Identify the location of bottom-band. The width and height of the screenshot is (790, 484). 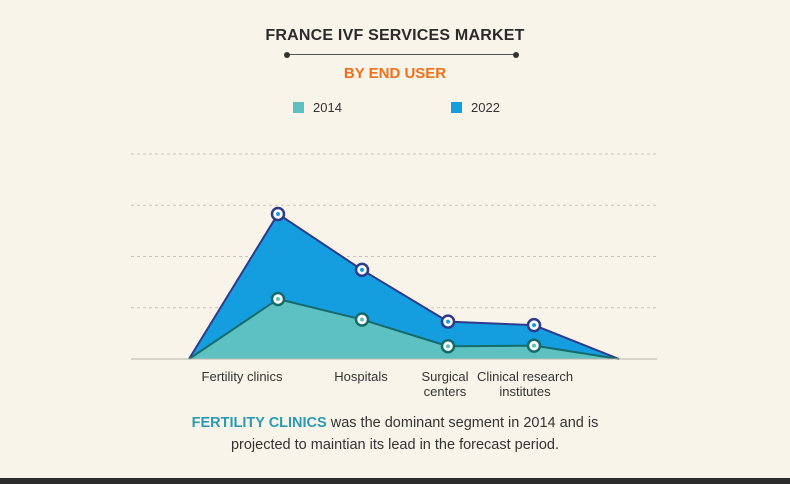
(395, 481).